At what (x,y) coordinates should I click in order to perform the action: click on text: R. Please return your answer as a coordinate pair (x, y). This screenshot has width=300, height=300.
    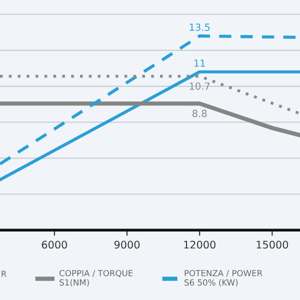
    Looking at the image, I should click on (4, 273).